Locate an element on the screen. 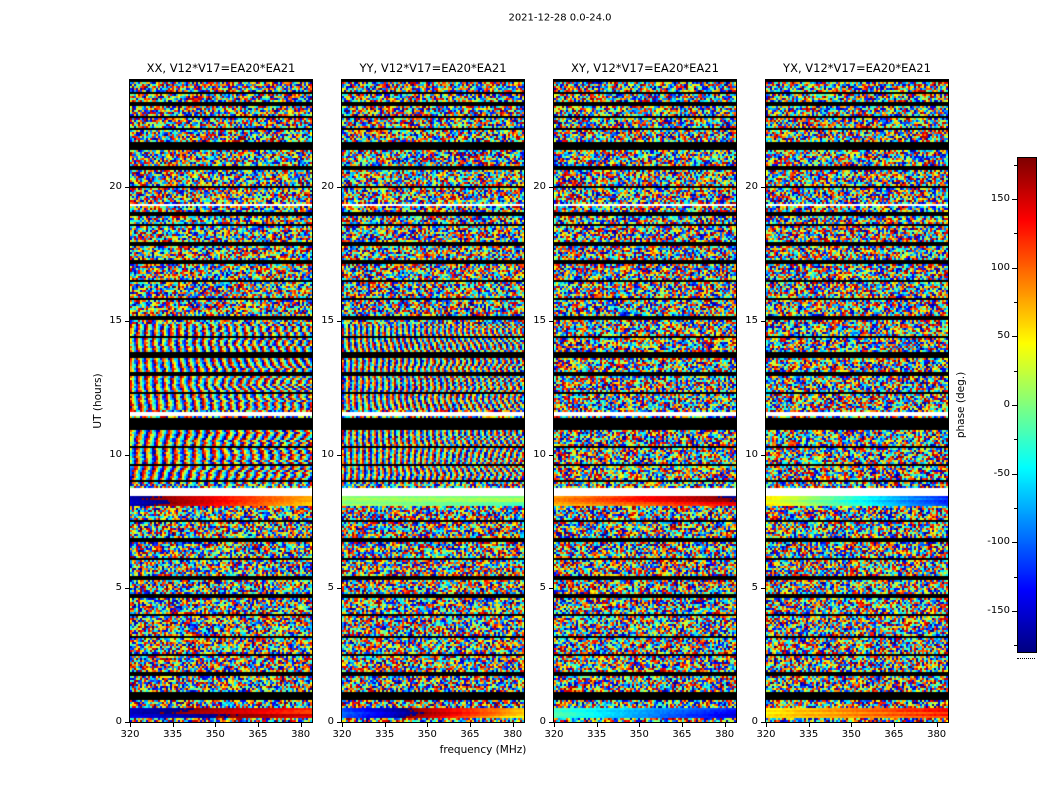 Image resolution: width=1050 pixels, height=800 pixels. heatmap-panel-yy is located at coordinates (433, 401).